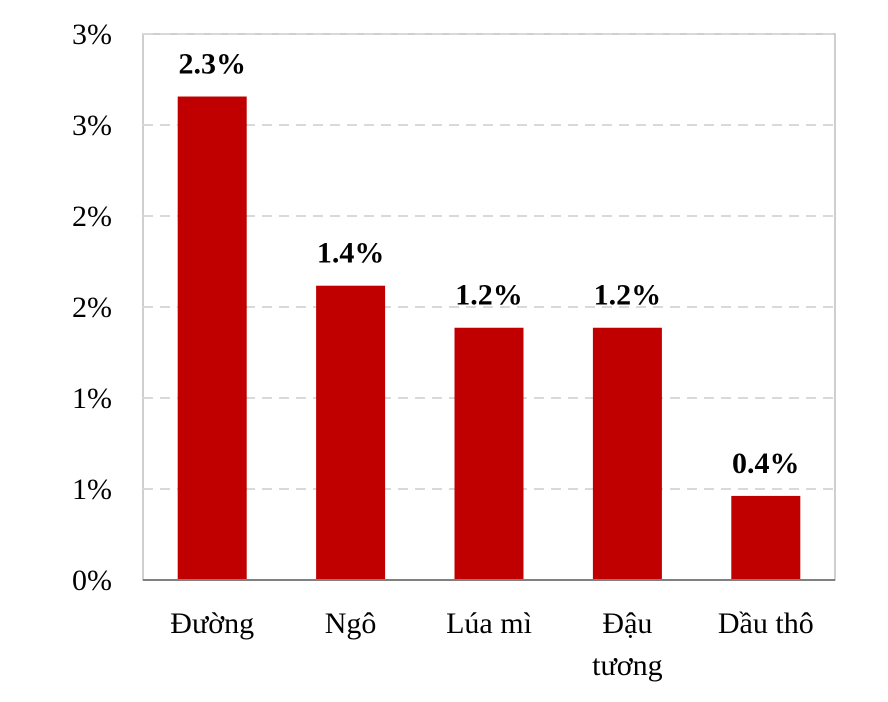 The height and width of the screenshot is (702, 888). What do you see at coordinates (212, 623) in the screenshot?
I see `category-label: Đường` at bounding box center [212, 623].